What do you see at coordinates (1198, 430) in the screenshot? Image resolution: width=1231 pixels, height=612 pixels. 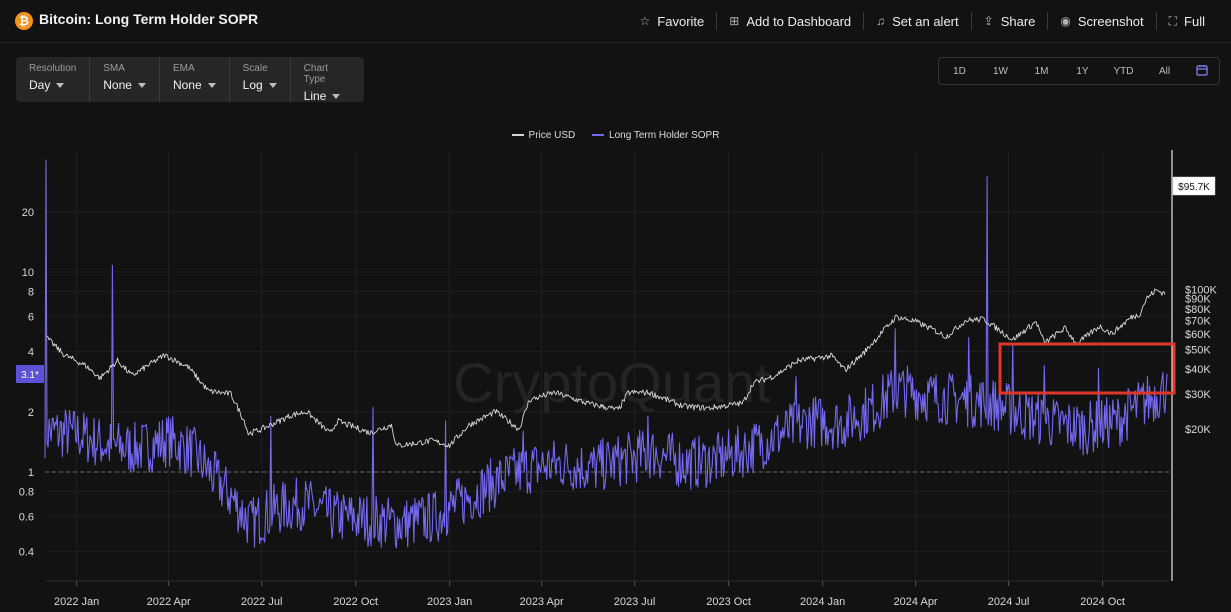 I see `right-axis-tick-label: $20K` at bounding box center [1198, 430].